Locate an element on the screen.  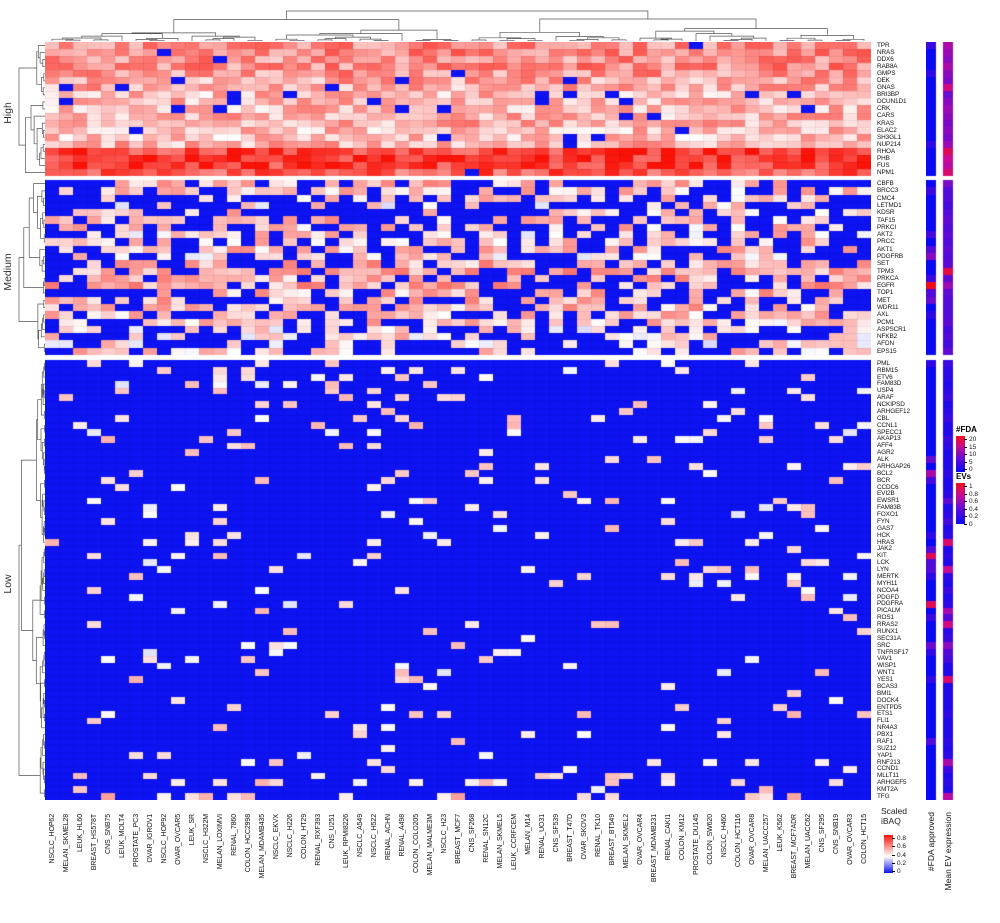
row-label: DCUN1D1 is located at coordinates (892, 102).